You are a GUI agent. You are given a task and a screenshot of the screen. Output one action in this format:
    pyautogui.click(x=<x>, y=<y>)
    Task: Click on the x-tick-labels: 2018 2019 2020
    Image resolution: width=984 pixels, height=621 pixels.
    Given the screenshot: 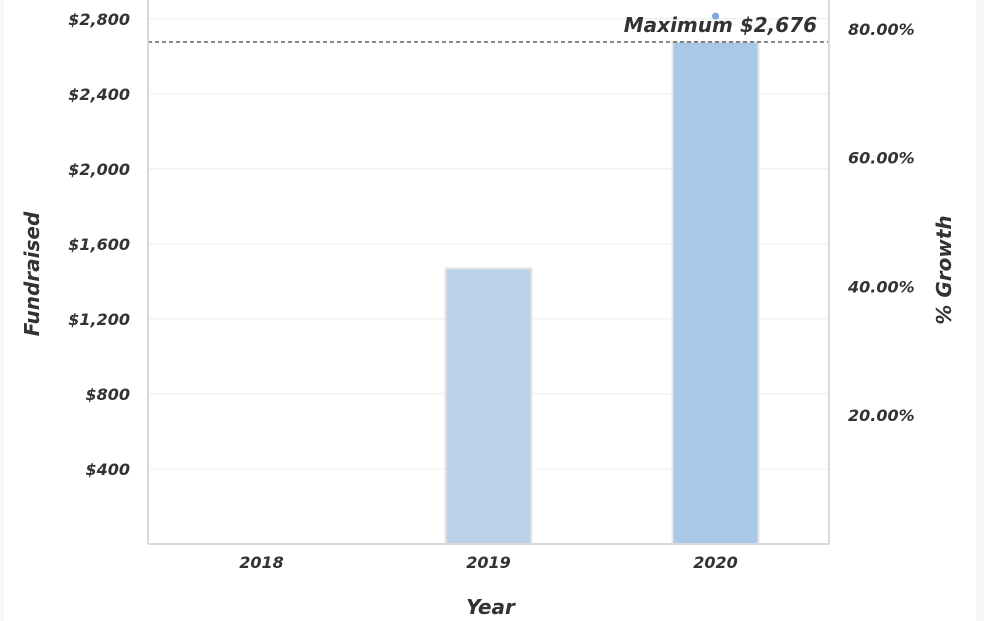 What is the action you would take?
    pyautogui.click(x=488, y=562)
    